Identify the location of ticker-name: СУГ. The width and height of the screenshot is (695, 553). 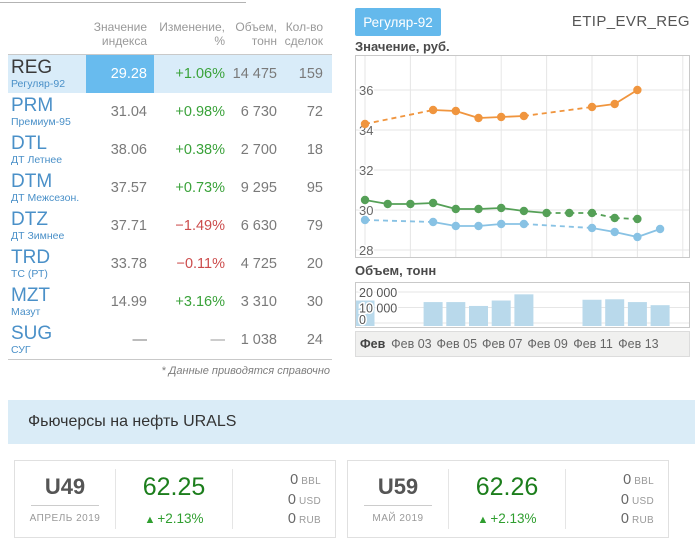
(21, 350).